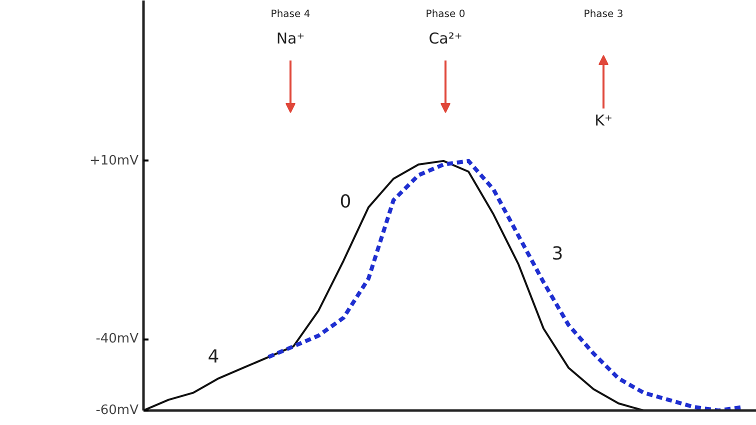  Describe the element at coordinates (603, 121) in the screenshot. I see `annotation: K⁺` at that location.